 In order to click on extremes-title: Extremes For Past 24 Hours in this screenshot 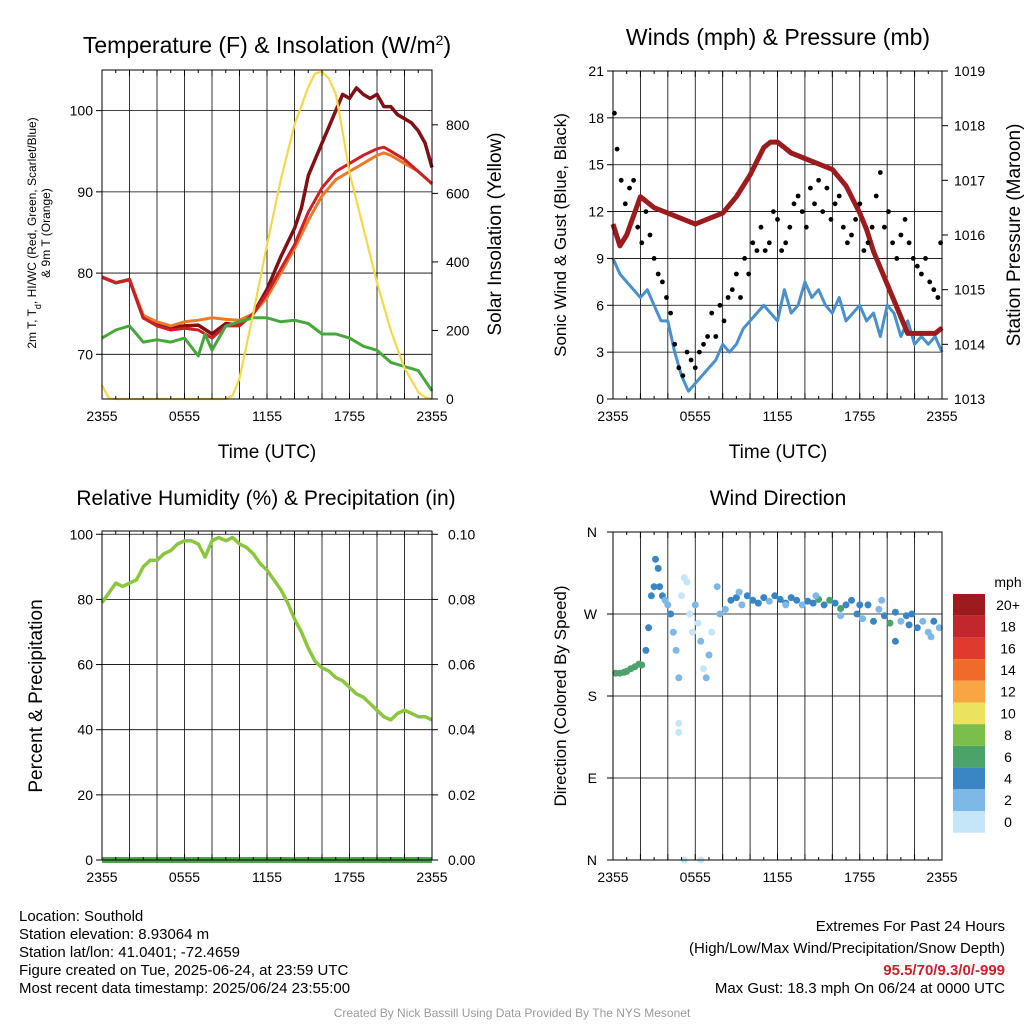, I will do `click(910, 926)`.